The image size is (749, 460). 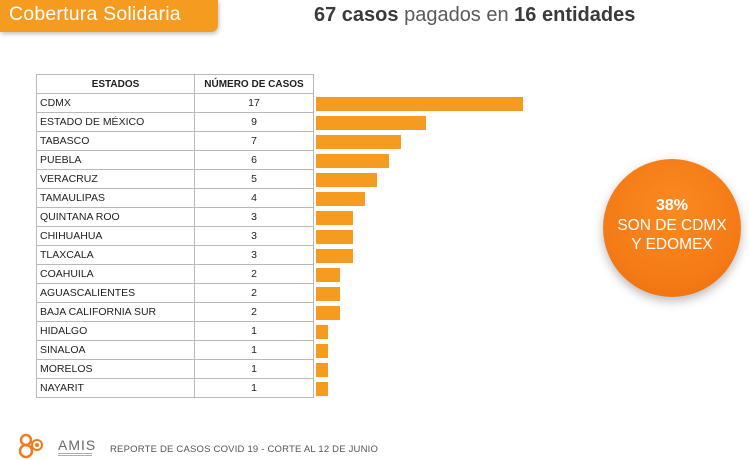 I want to click on headline-total: 67 casos, so click(x=356, y=15).